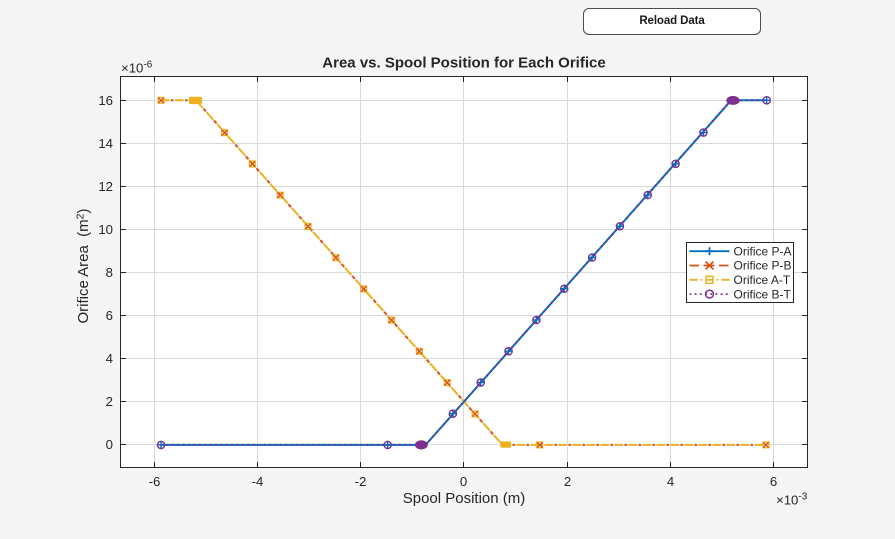 The height and width of the screenshot is (539, 895). Describe the element at coordinates (105, 229) in the screenshot. I see `svg-text: 10` at that location.